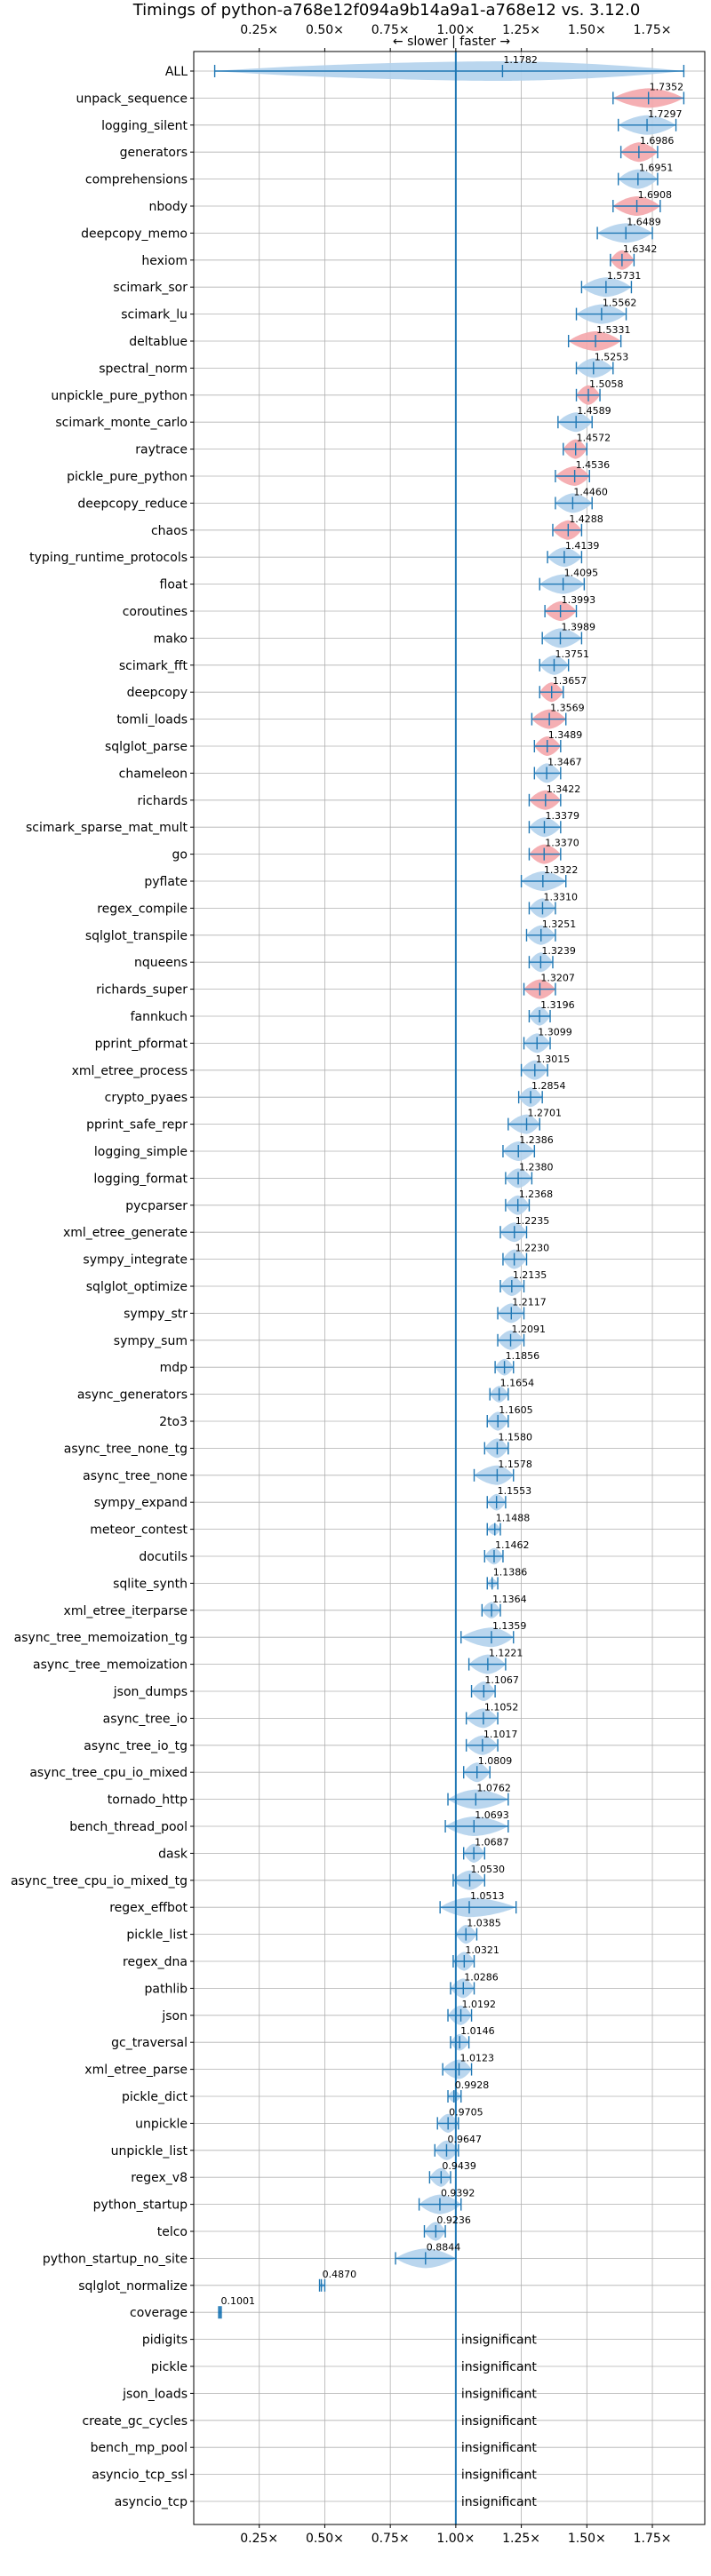  What do you see at coordinates (325, 2539) in the screenshot?
I see `x-tick-label-bottom: 0.50×` at bounding box center [325, 2539].